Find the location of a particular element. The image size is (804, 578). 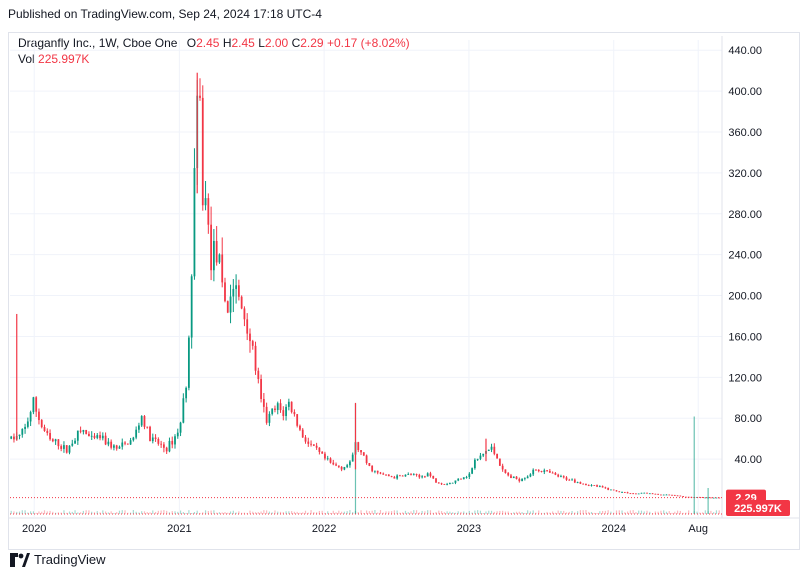

symbol-label: Draganfly Inc., 1W, Cboe One is located at coordinates (98, 43).